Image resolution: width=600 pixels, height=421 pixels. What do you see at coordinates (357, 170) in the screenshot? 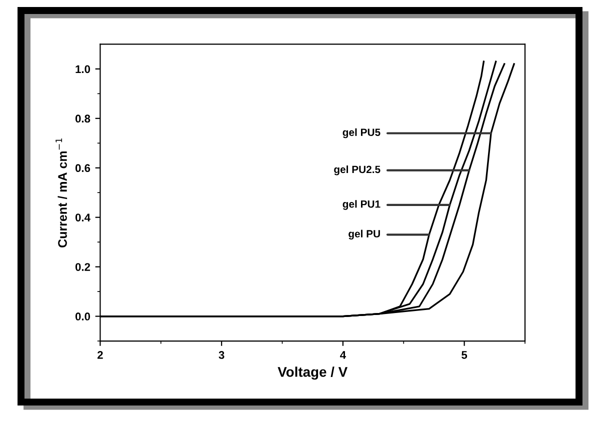
I see `annotation: gel PU2.5` at bounding box center [357, 170].